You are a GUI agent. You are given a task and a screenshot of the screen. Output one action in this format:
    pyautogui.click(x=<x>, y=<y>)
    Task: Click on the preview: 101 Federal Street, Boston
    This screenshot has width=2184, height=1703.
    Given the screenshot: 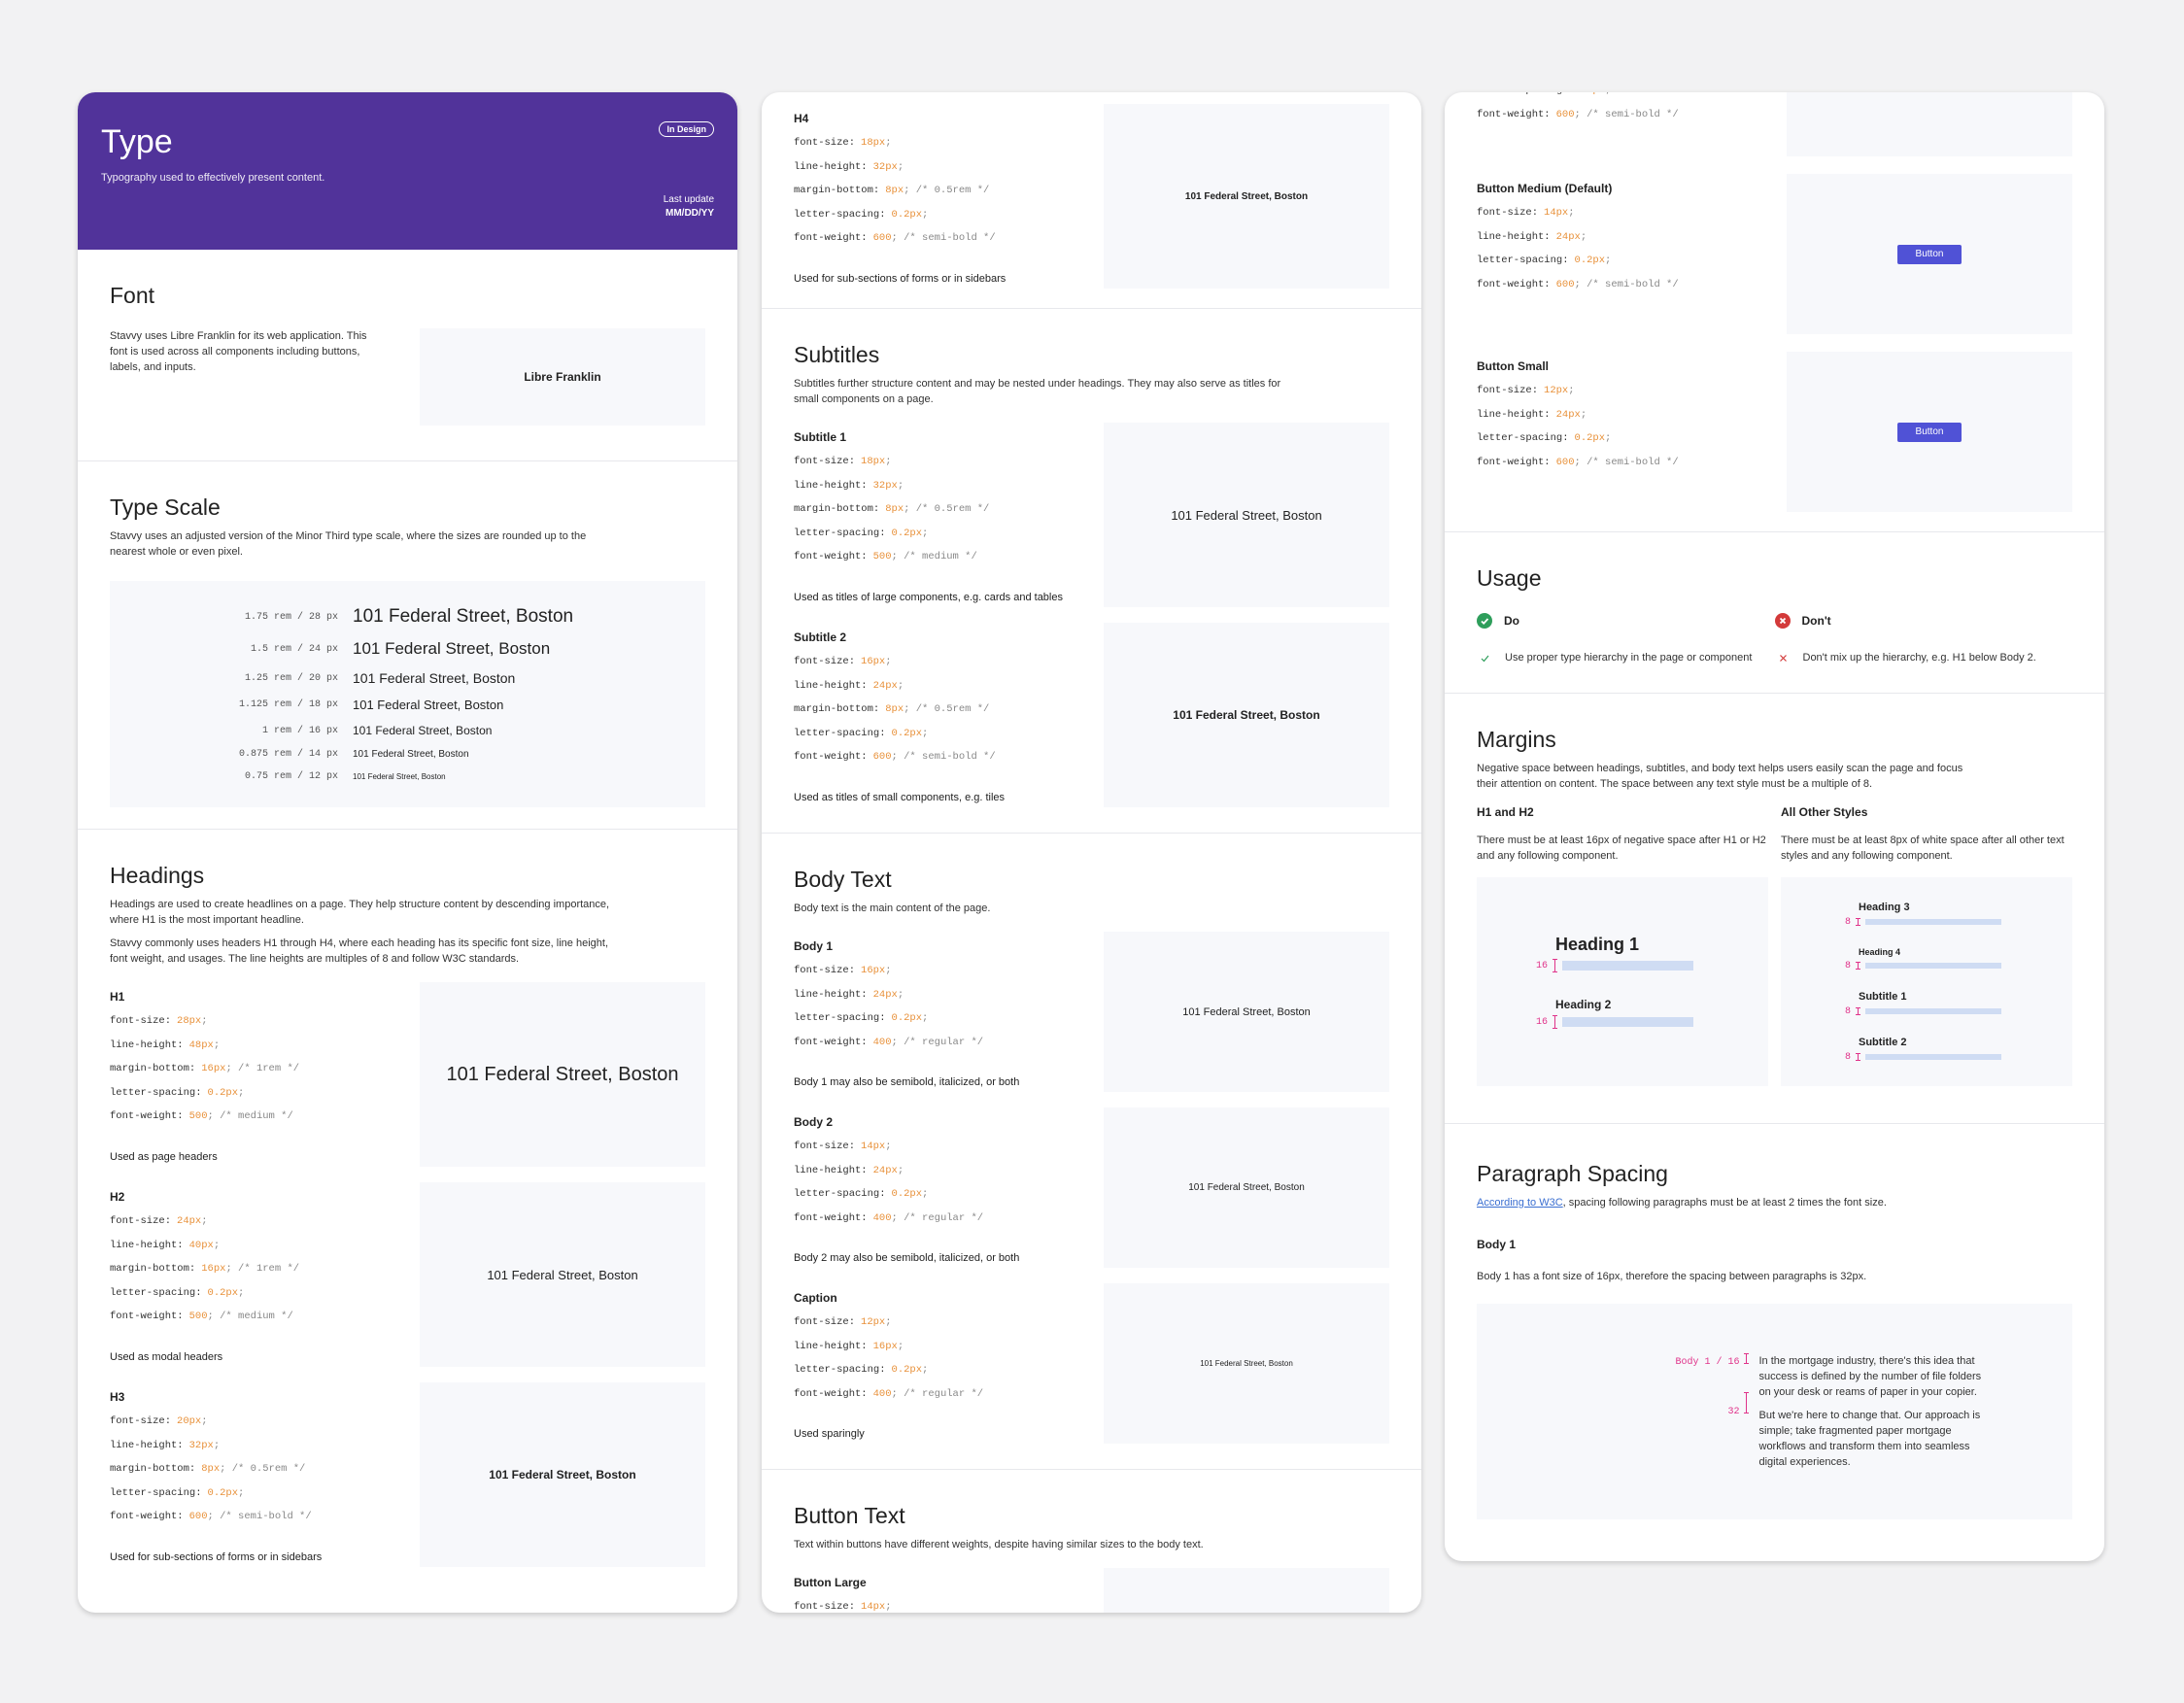 What is the action you would take?
    pyautogui.click(x=1246, y=196)
    